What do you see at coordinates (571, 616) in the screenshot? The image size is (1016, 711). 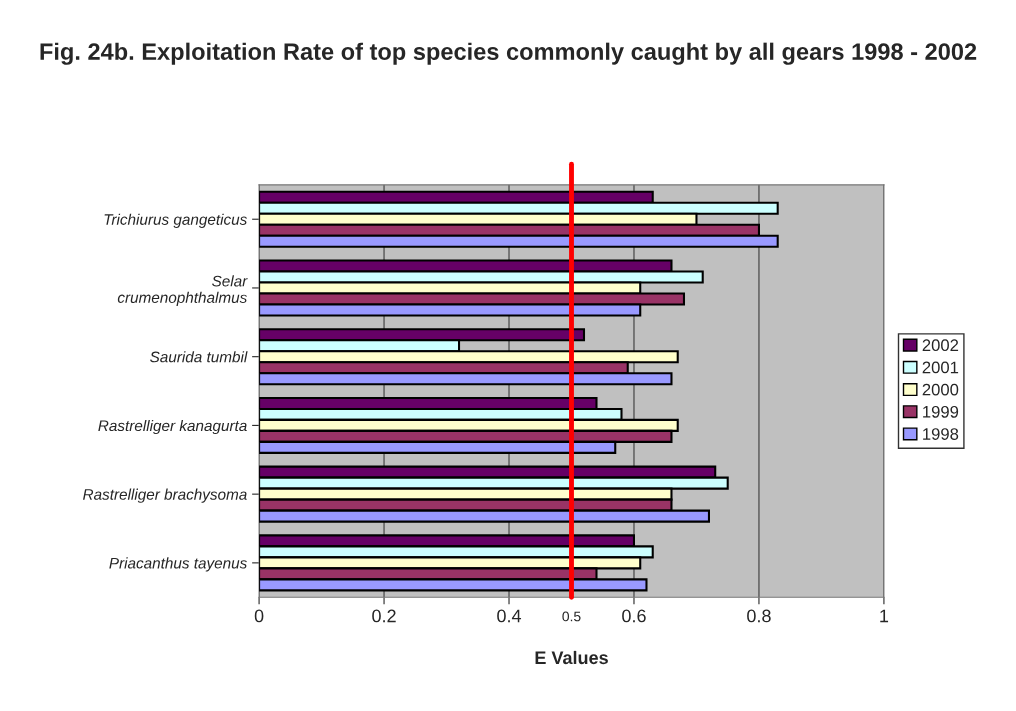 I see `ref-line-label: 0.5` at bounding box center [571, 616].